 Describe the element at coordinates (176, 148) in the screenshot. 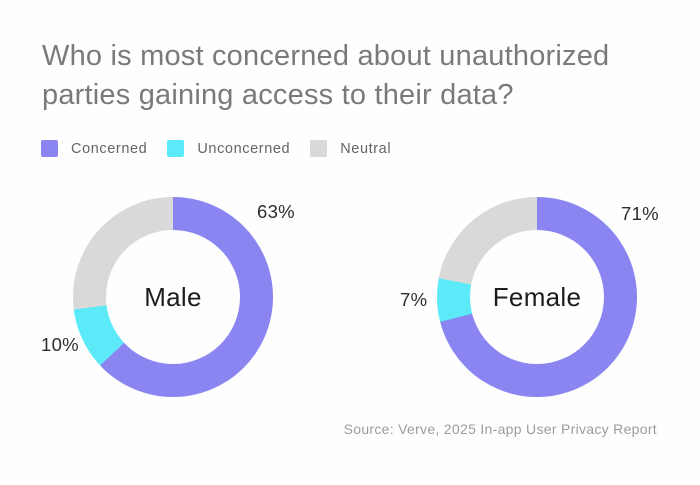

I see `legend-swatch-unconcerned-icon` at that location.